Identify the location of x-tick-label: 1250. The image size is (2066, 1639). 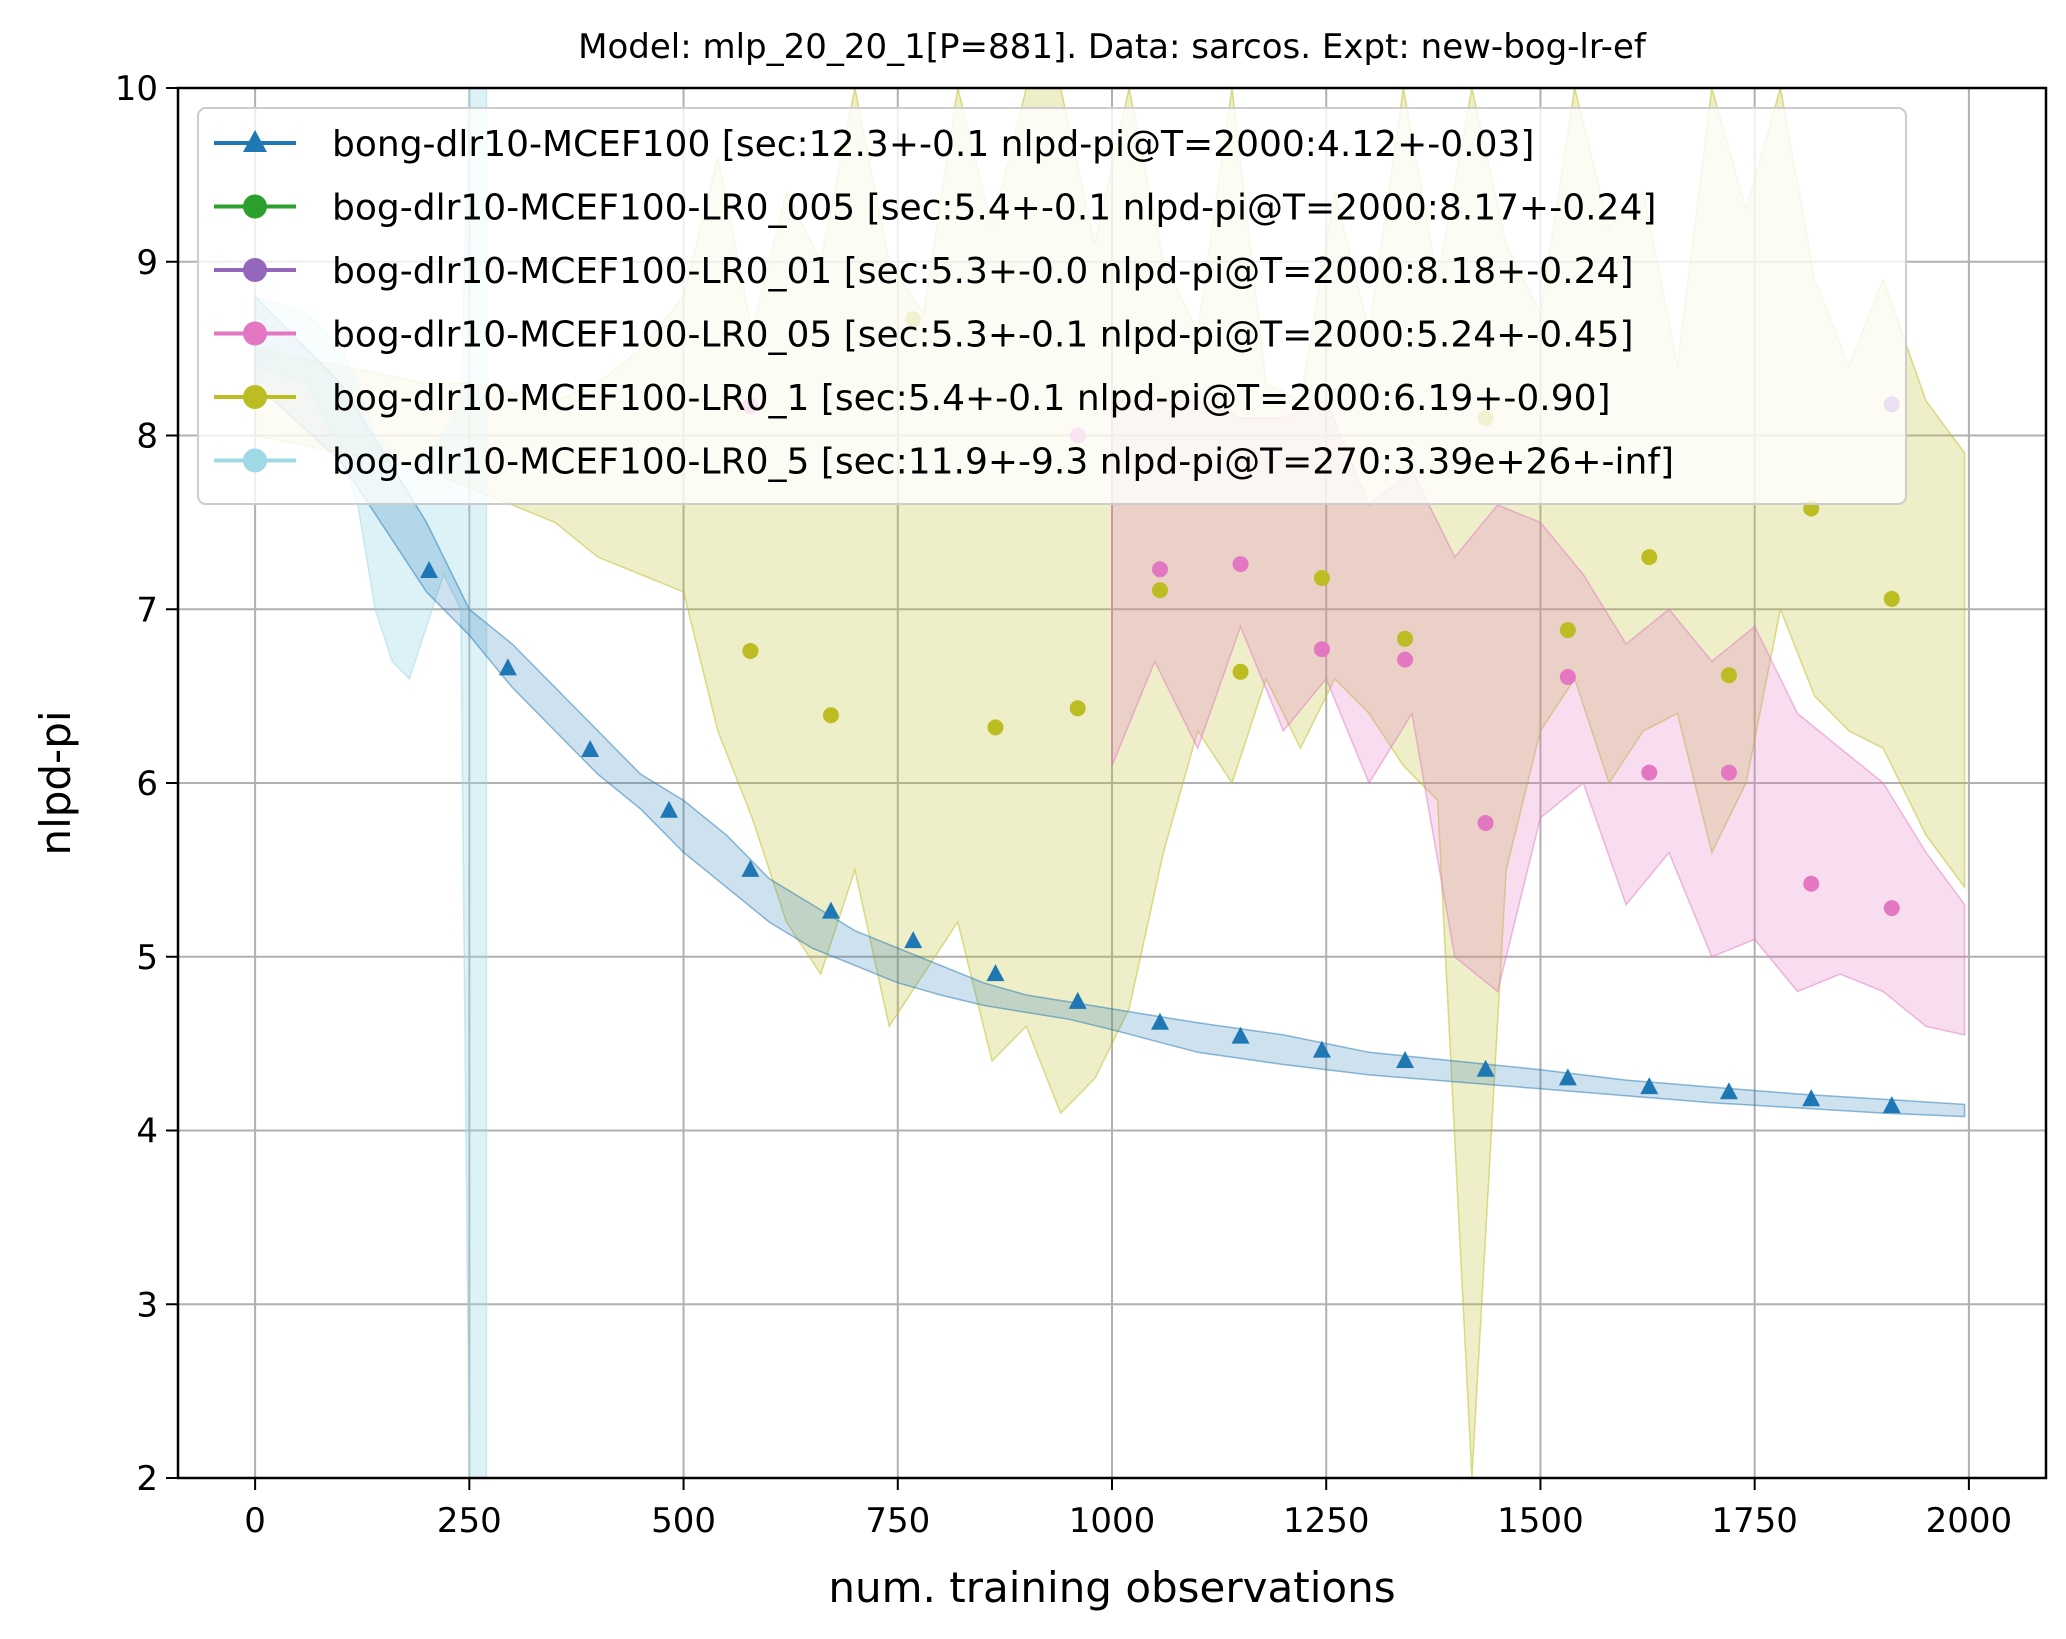
(1326, 1521).